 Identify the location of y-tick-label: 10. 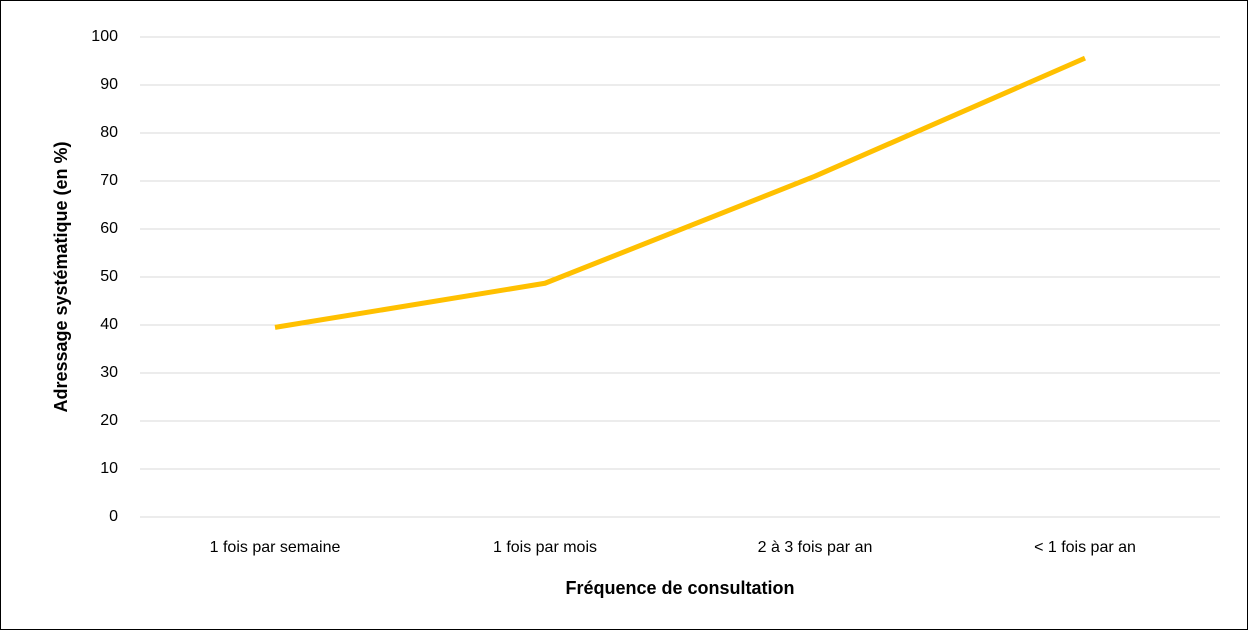
(109, 468).